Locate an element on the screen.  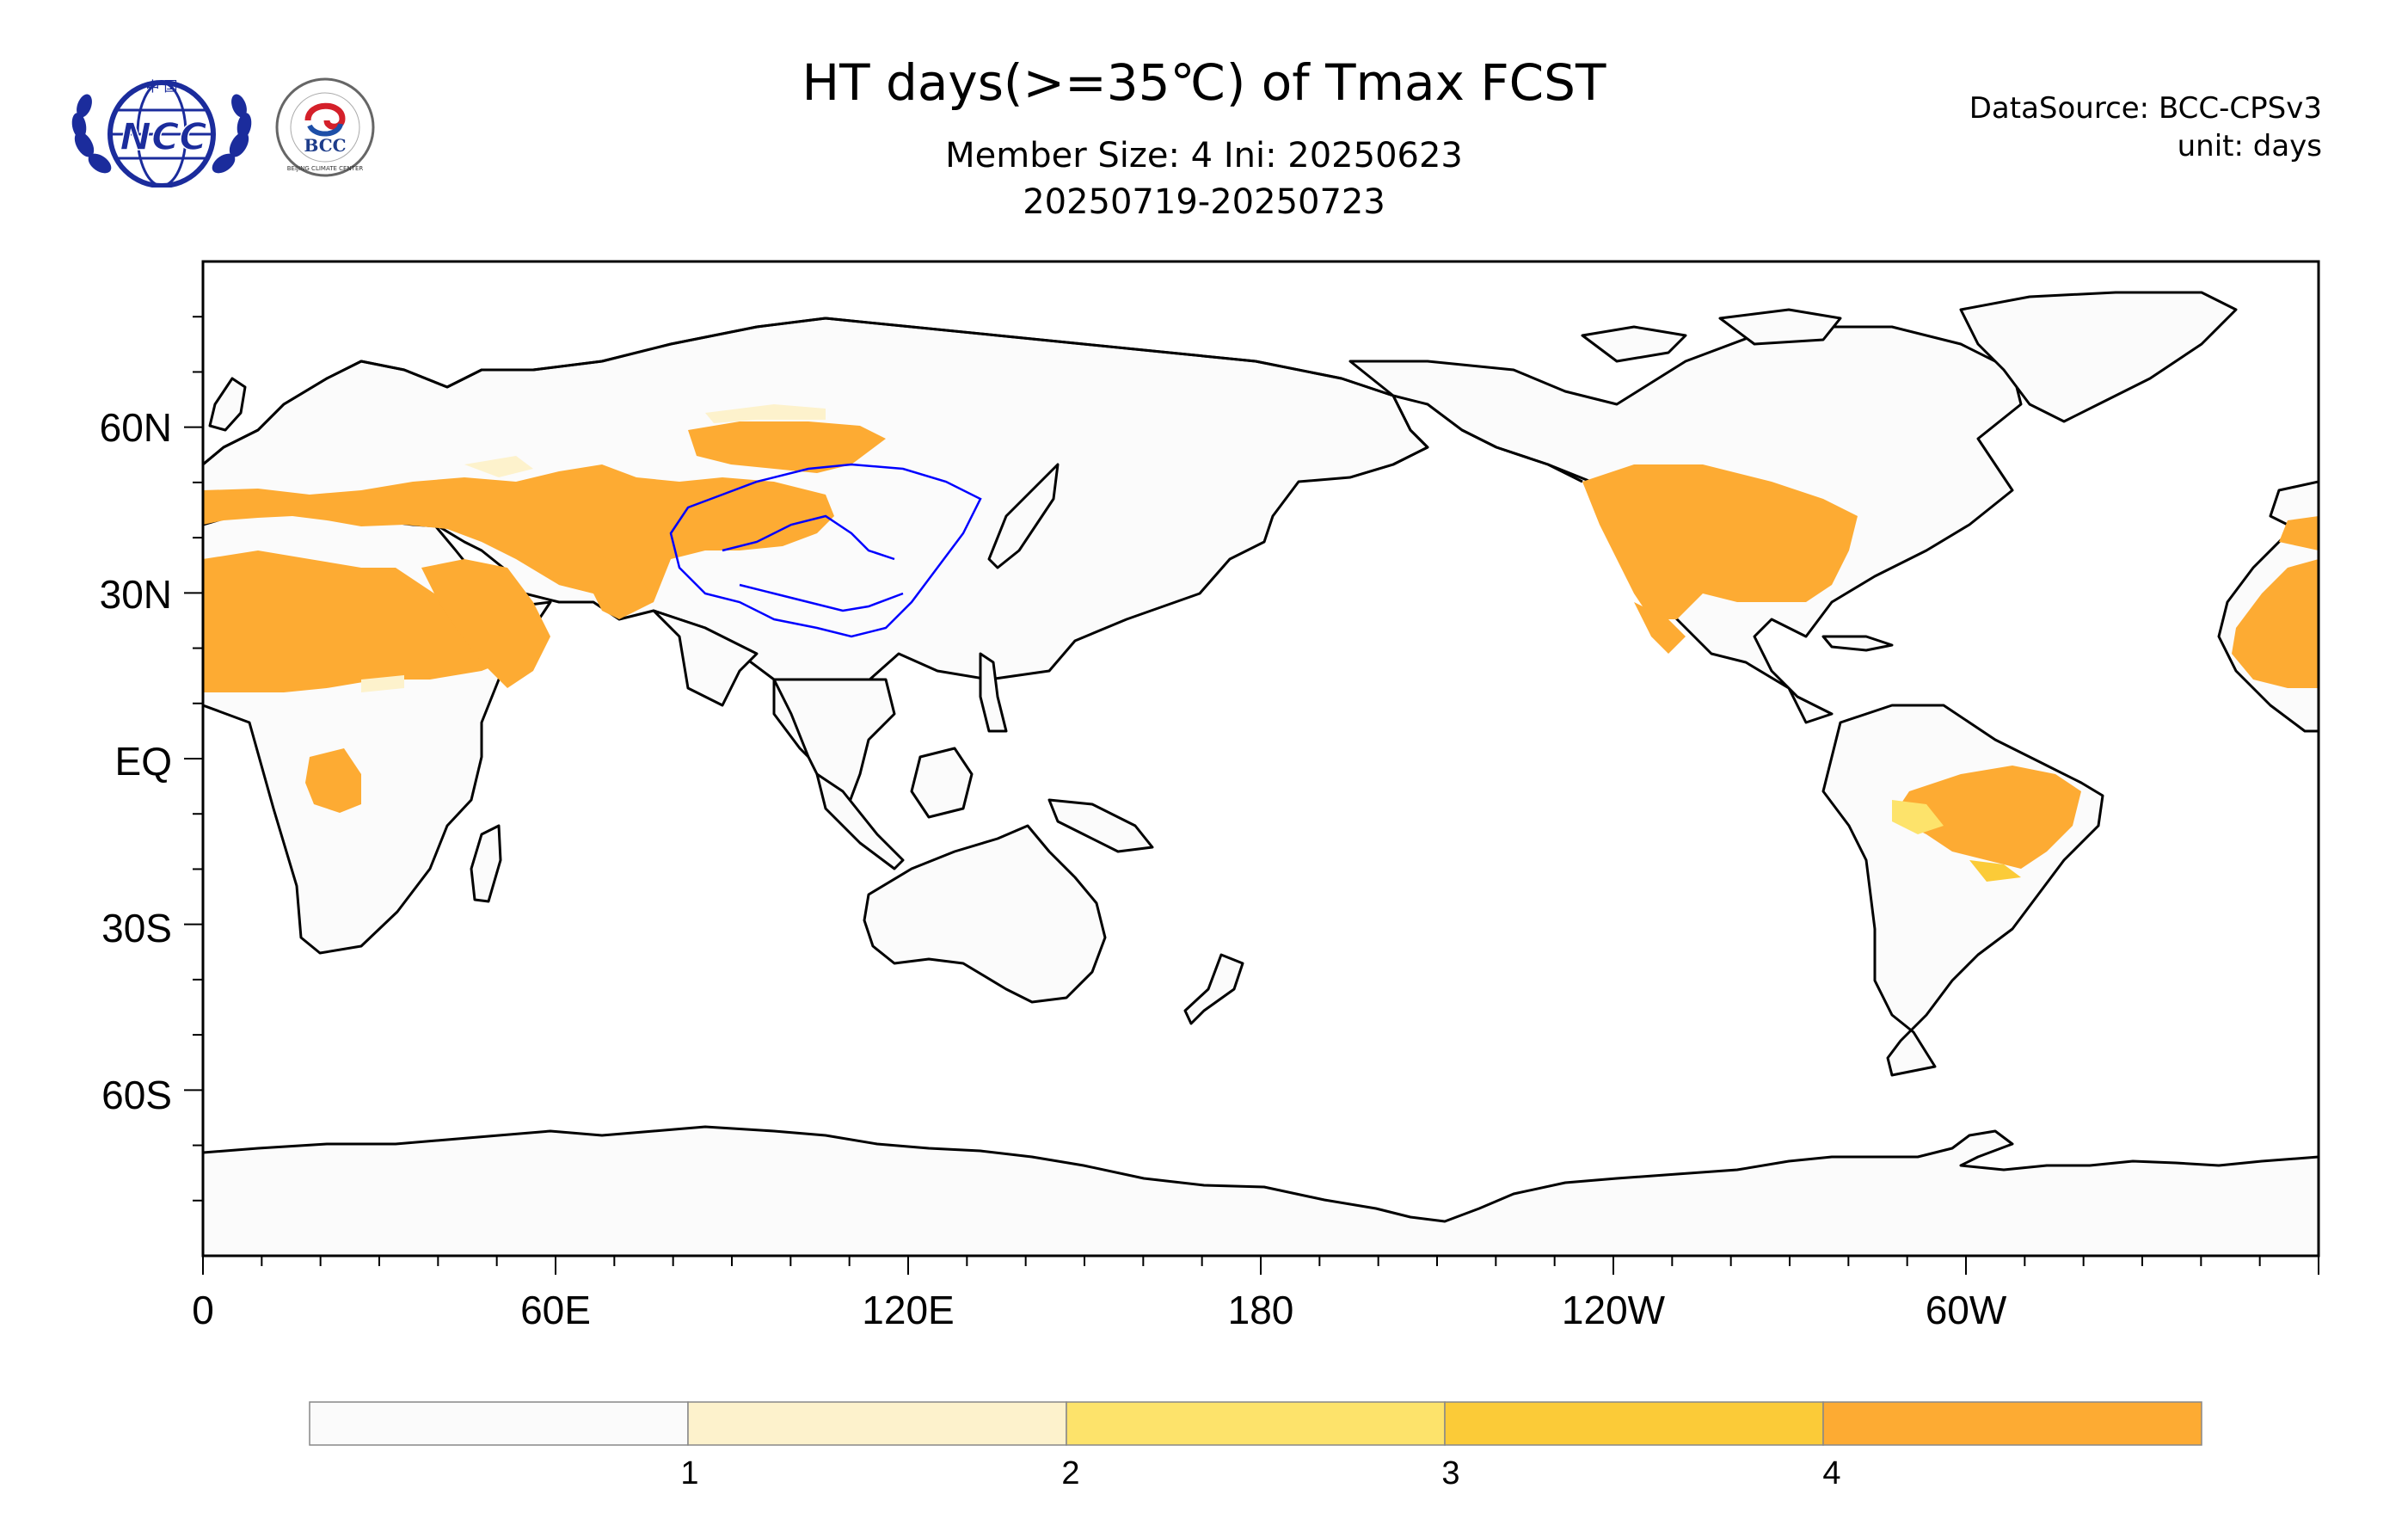
iberia-ht-region is located at coordinates (2299, 533).